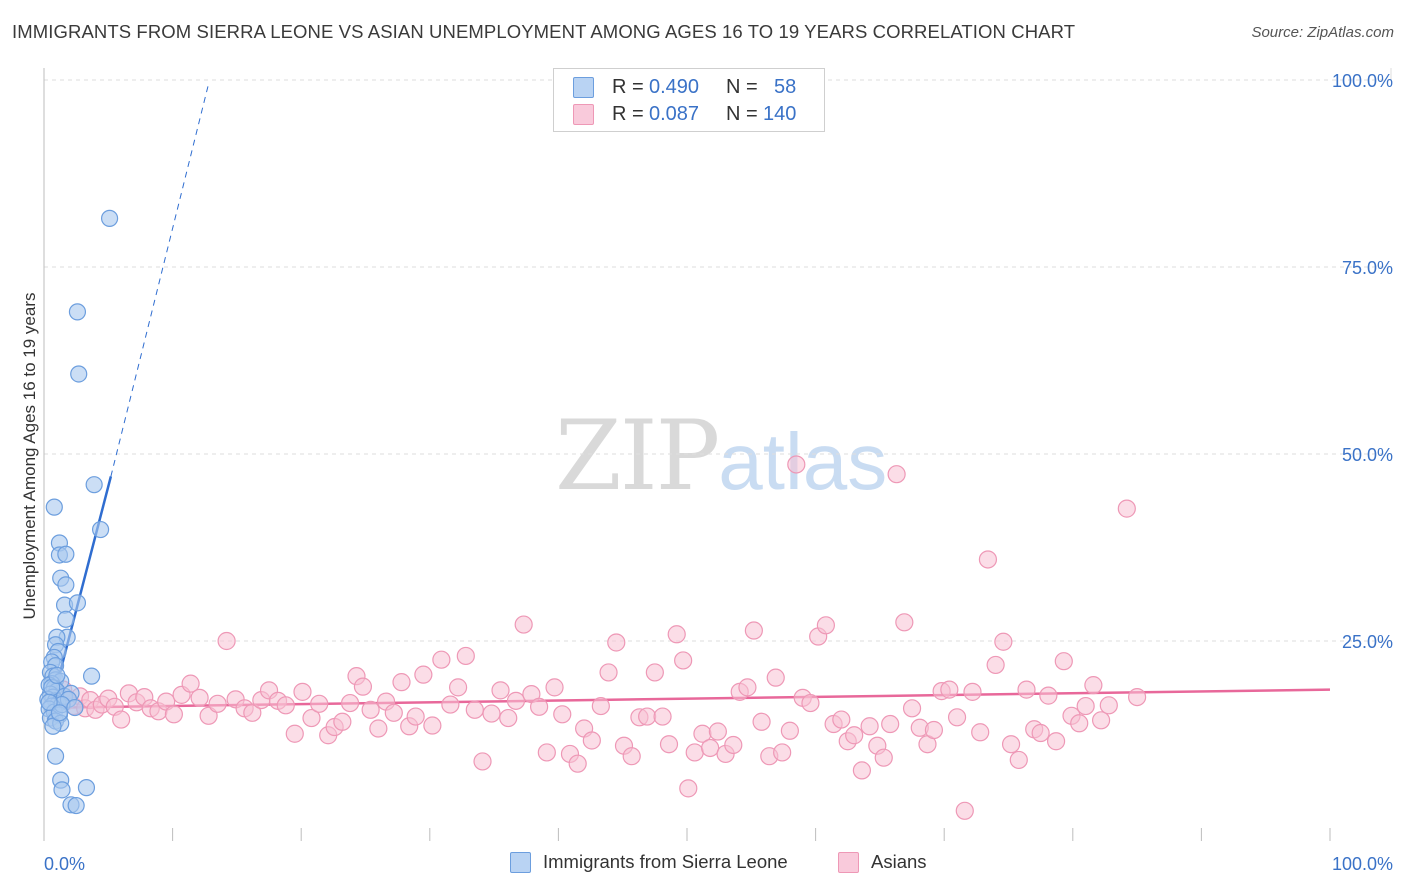 Image resolution: width=1406 pixels, height=892 pixels. Describe the element at coordinates (29, 456) in the screenshot. I see `y-axis-label: Unemployment Among Ages 16 to 19 years` at that location.